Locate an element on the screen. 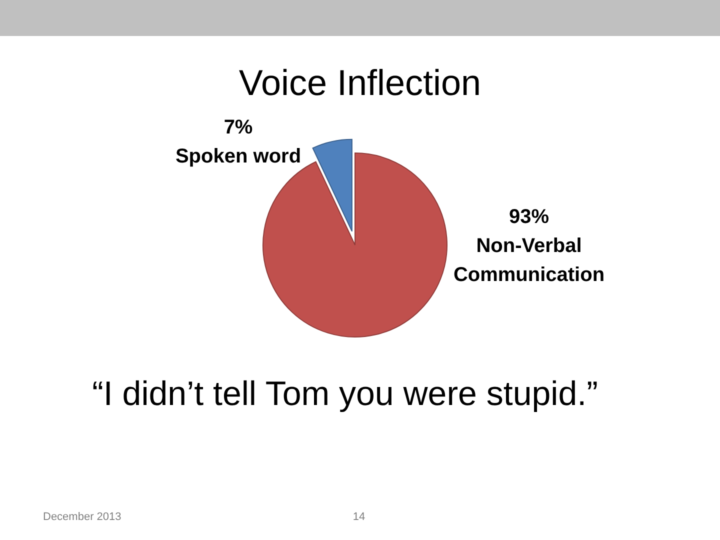  chart-title: Voice Inflection is located at coordinates (360, 82).